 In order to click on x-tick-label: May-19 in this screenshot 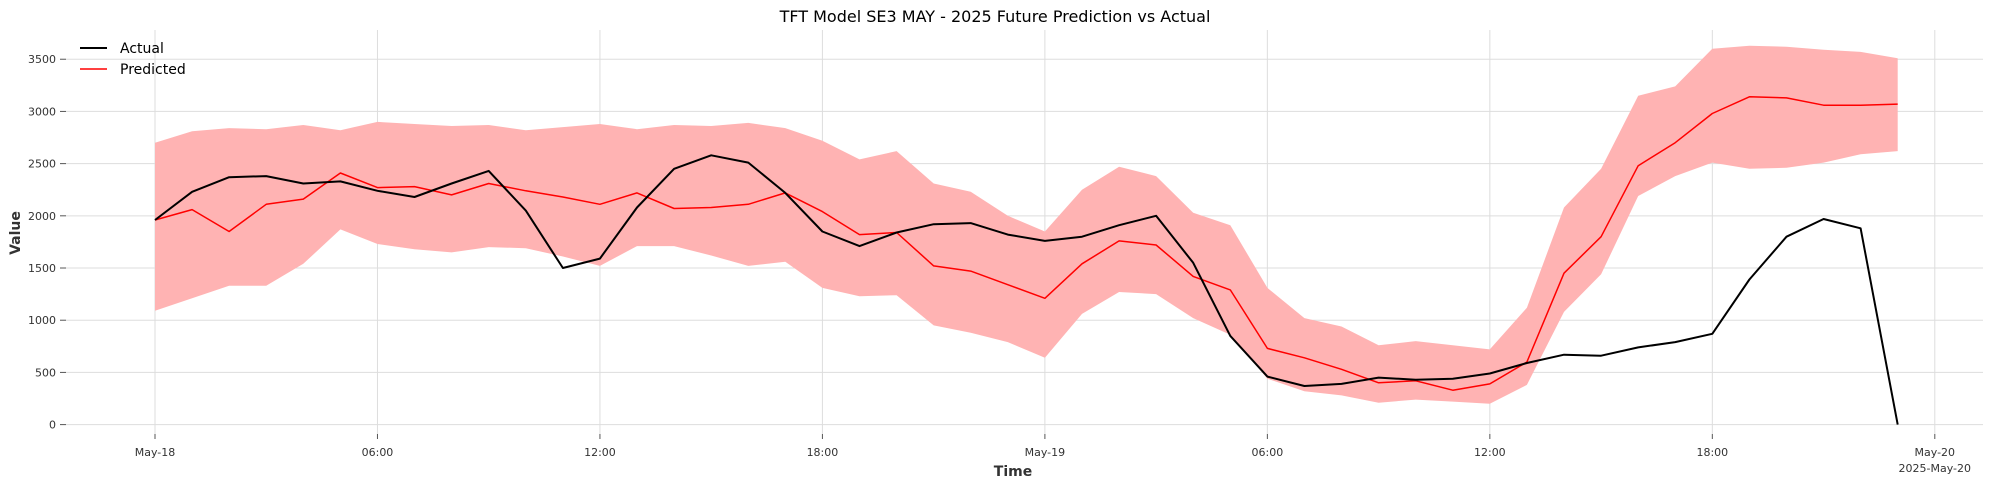, I will do `click(1045, 452)`.